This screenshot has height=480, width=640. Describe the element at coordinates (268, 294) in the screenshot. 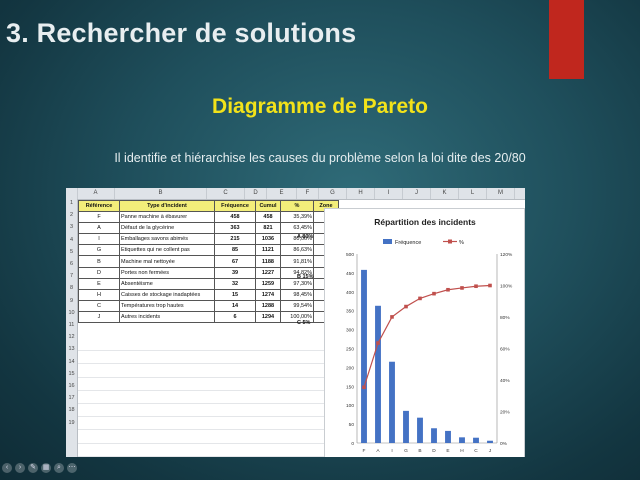

I see `table-cell: 1274` at that location.